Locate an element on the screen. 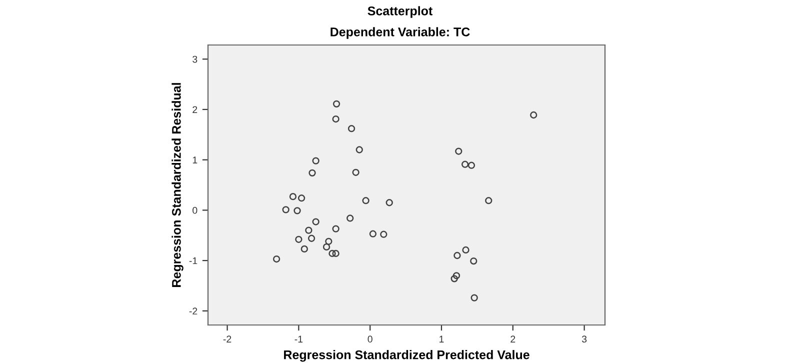  y-tick-label: -1 is located at coordinates (193, 260).